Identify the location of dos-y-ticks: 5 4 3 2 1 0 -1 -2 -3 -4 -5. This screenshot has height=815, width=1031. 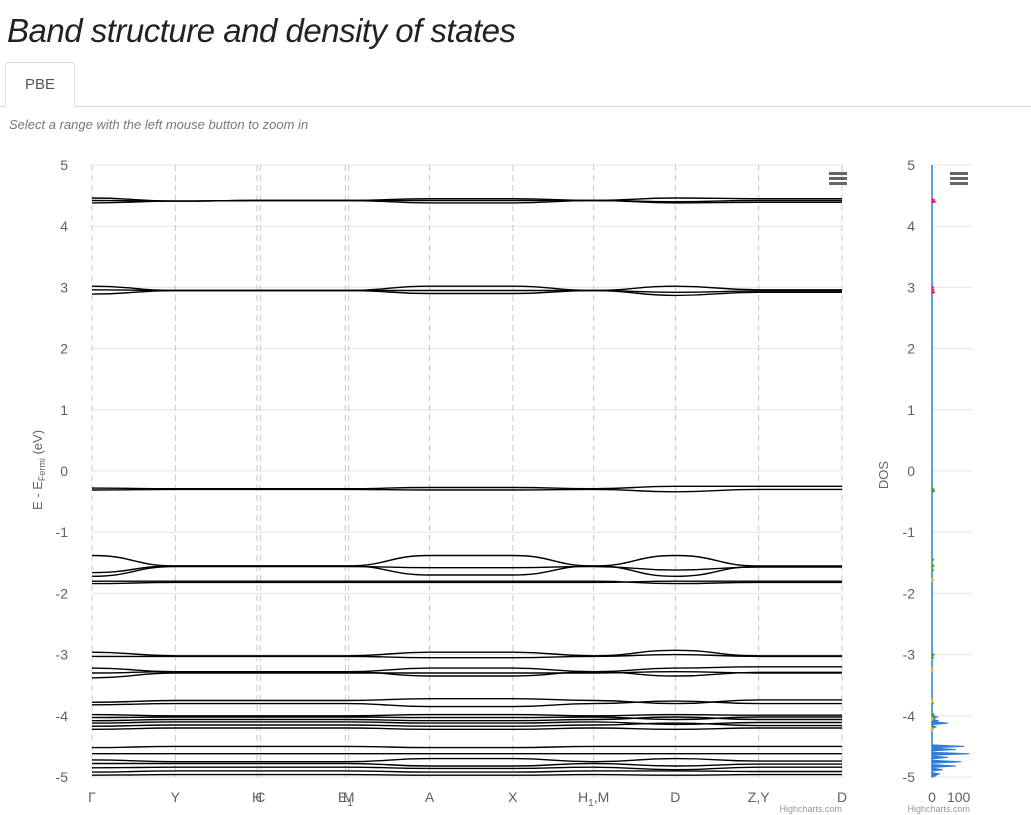
(909, 471).